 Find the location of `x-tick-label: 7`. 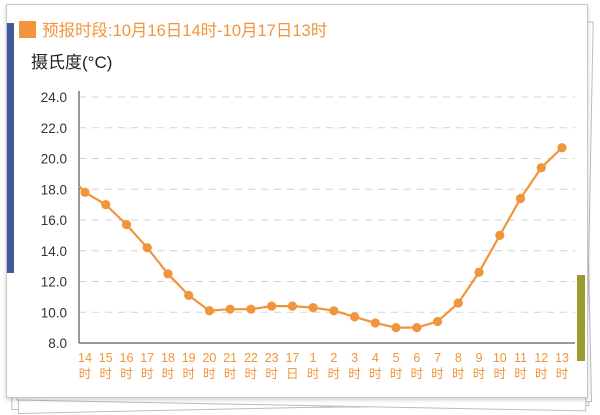

x-tick-label: 7 is located at coordinates (437, 358).